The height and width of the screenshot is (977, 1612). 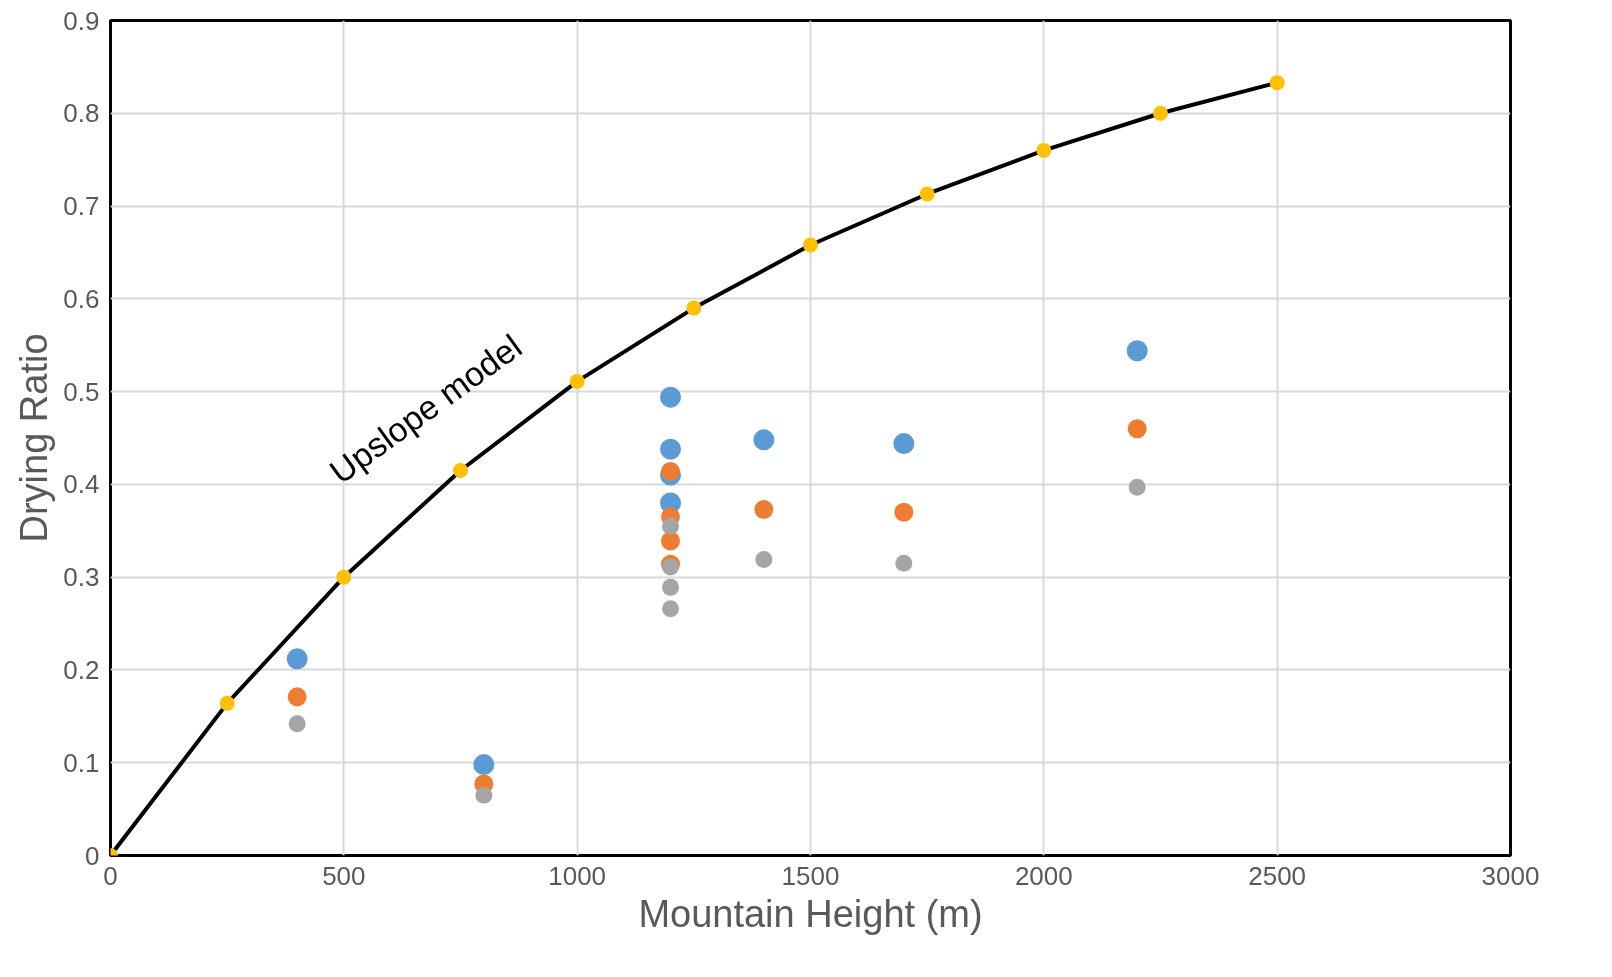 What do you see at coordinates (81, 391) in the screenshot?
I see `y-tick-label: 0.5` at bounding box center [81, 391].